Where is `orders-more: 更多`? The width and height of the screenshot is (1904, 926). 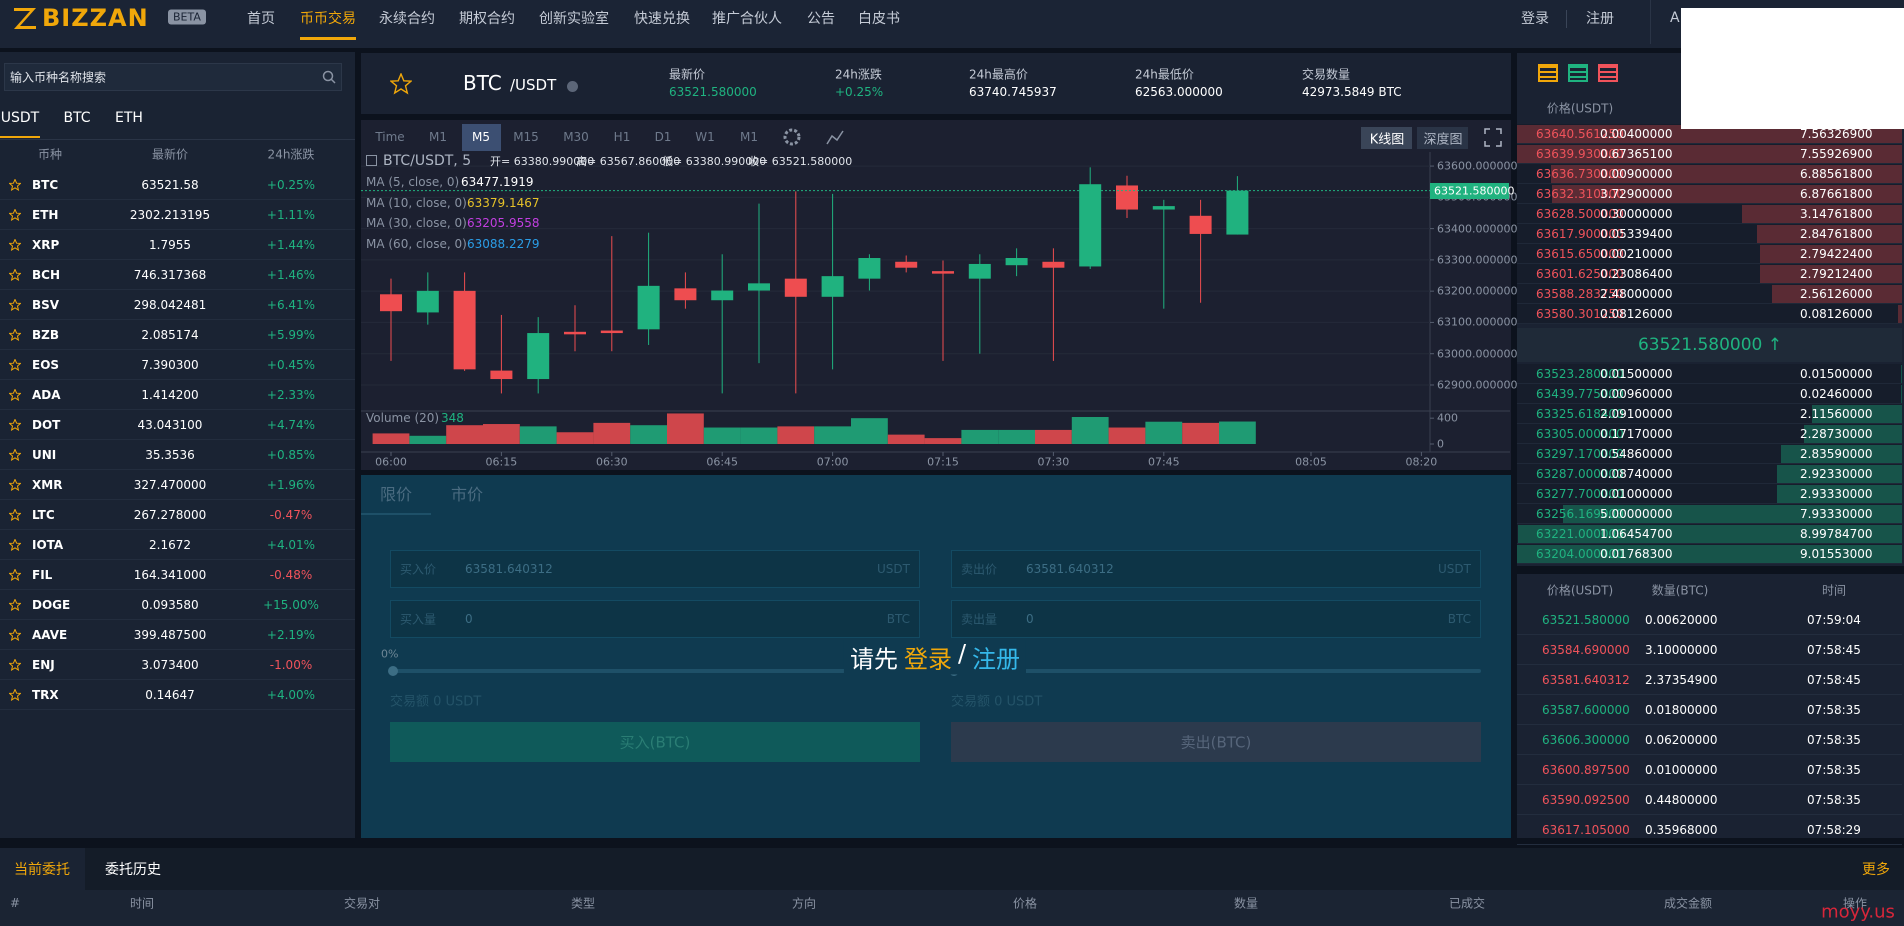
orders-more: 更多 is located at coordinates (1876, 870).